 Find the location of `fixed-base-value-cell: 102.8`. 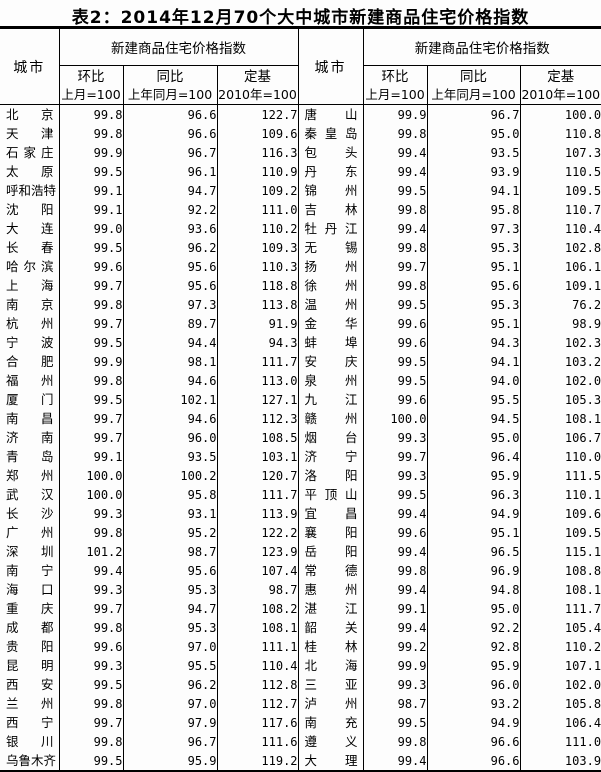

fixed-base-value-cell: 102.8 is located at coordinates (582, 247).